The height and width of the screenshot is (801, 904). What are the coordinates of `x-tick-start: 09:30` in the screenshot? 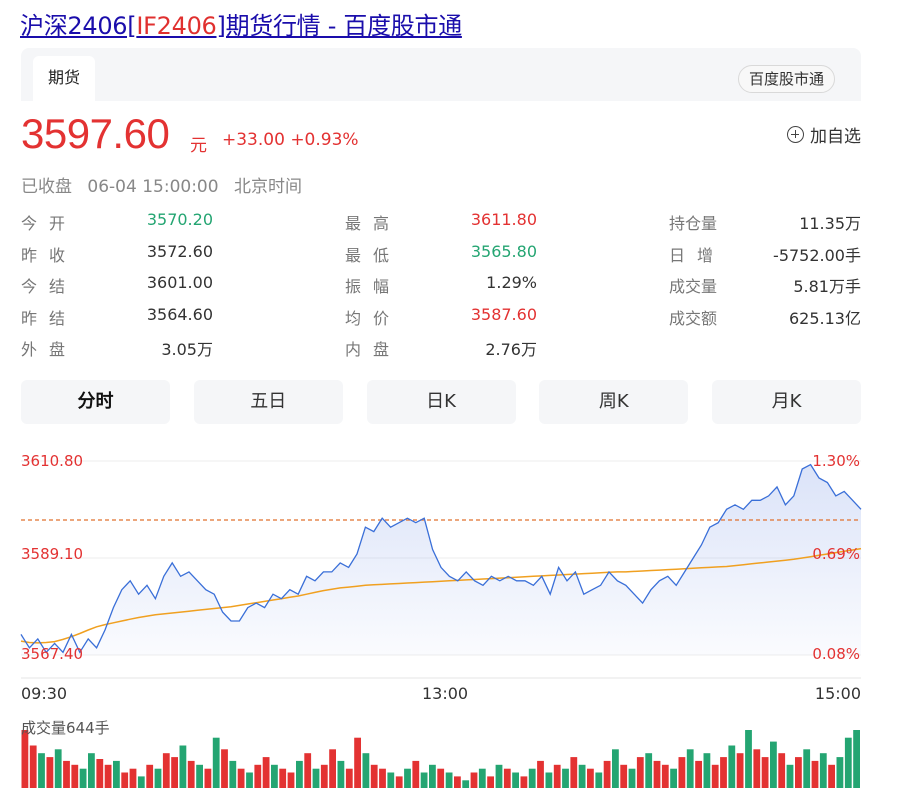 It's located at (44, 693).